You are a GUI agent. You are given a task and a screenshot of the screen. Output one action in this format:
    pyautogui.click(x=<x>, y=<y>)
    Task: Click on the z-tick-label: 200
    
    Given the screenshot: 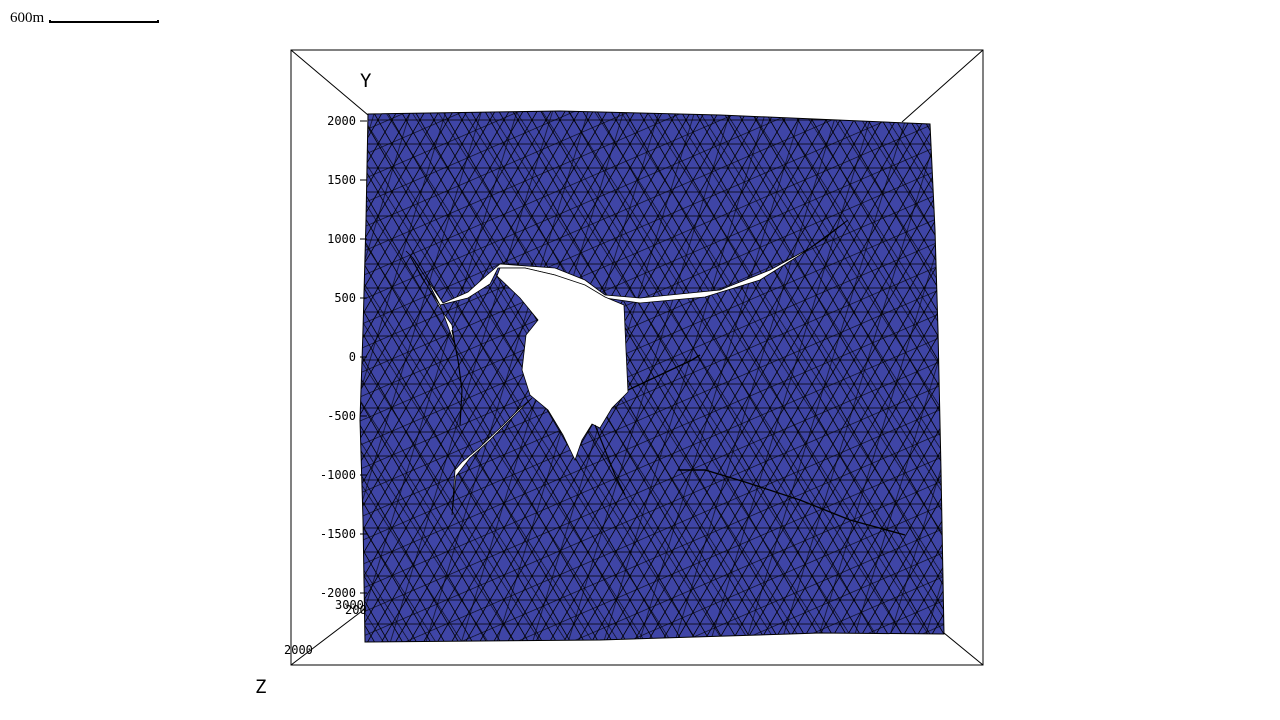 What is the action you would take?
    pyautogui.click(x=356, y=610)
    